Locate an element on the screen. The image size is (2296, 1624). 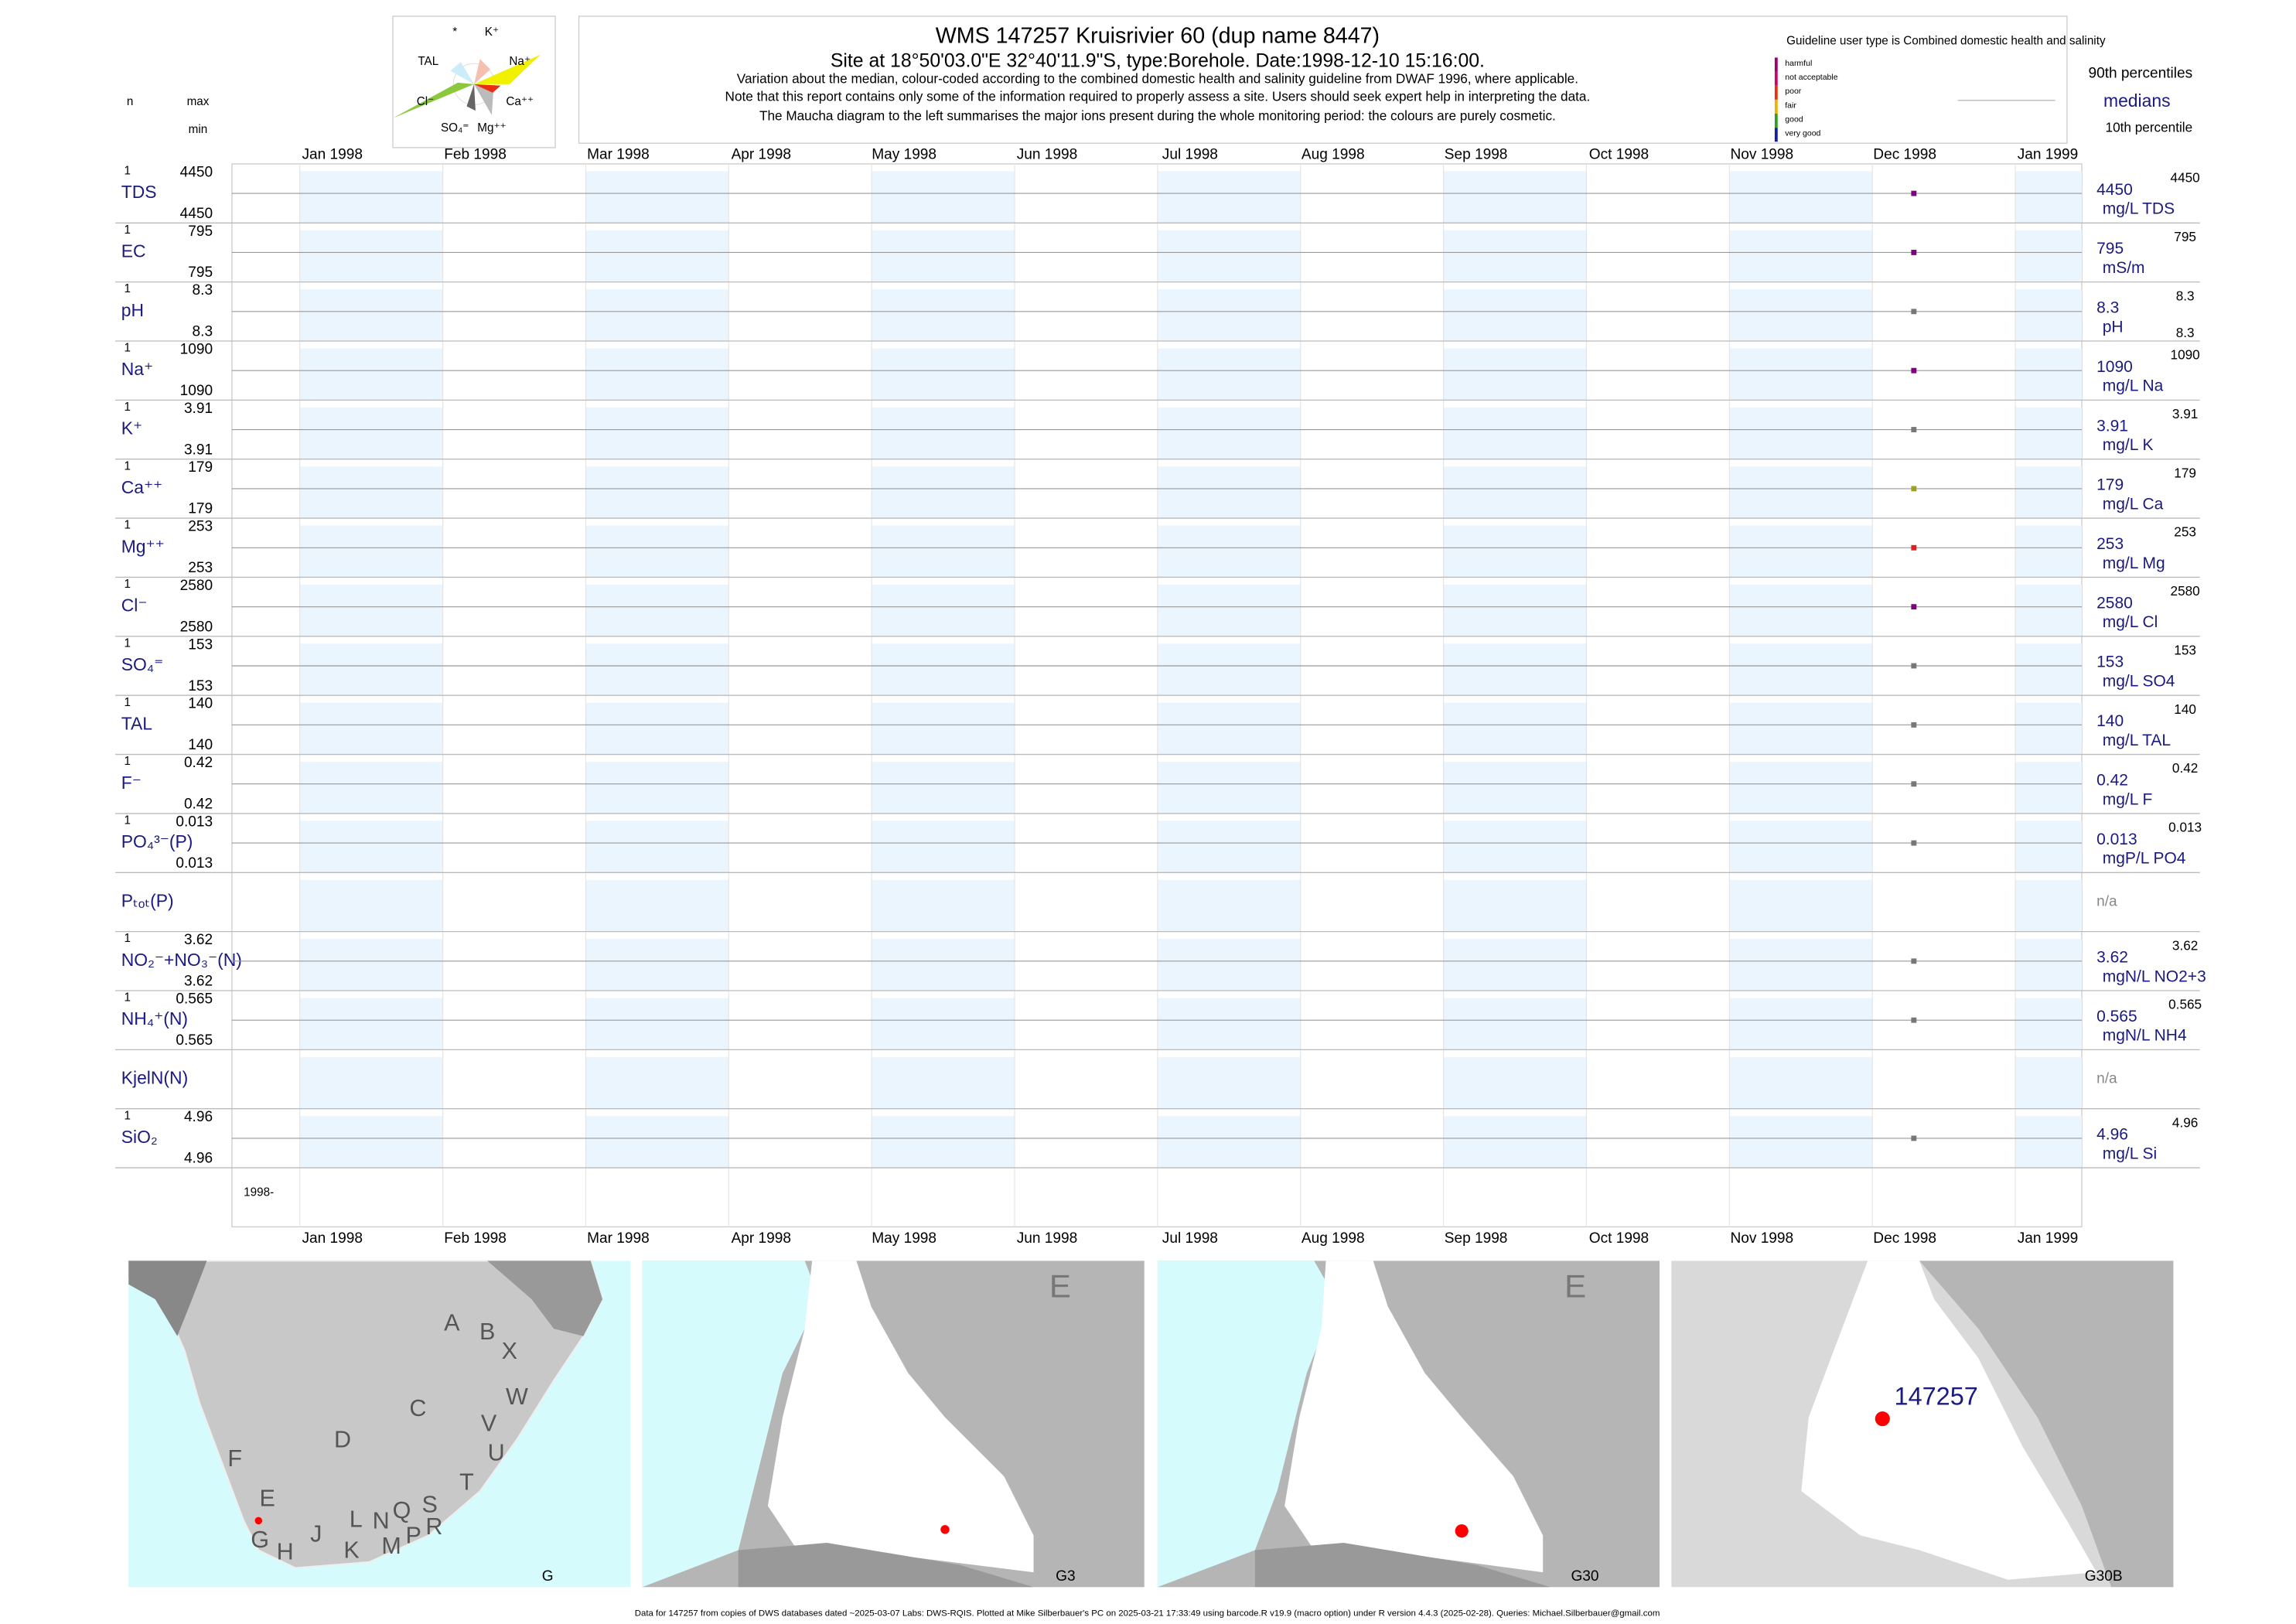
p90: 4.96 is located at coordinates (2185, 1122).